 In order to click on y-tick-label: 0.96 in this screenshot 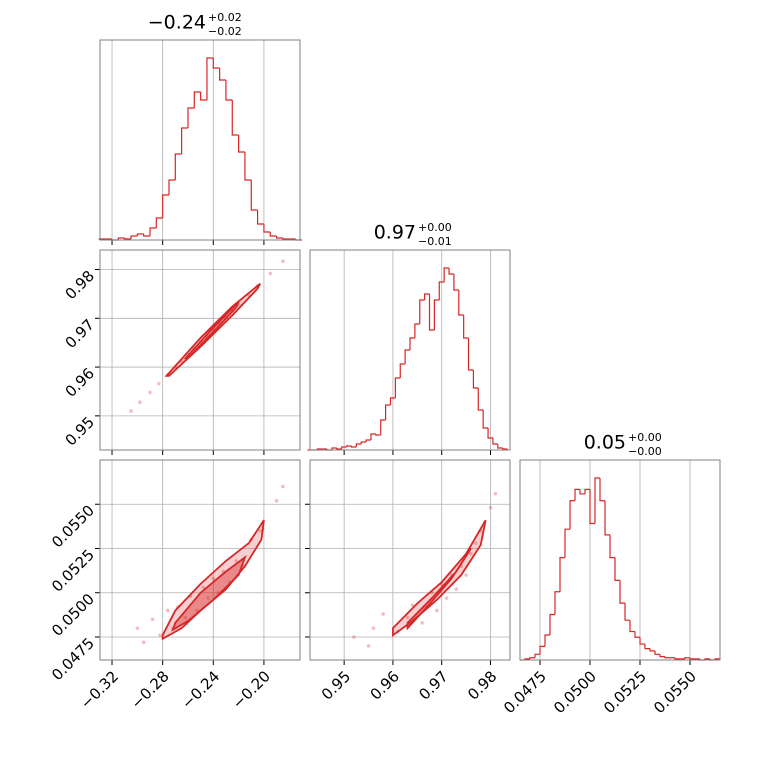, I will do `click(80, 382)`.